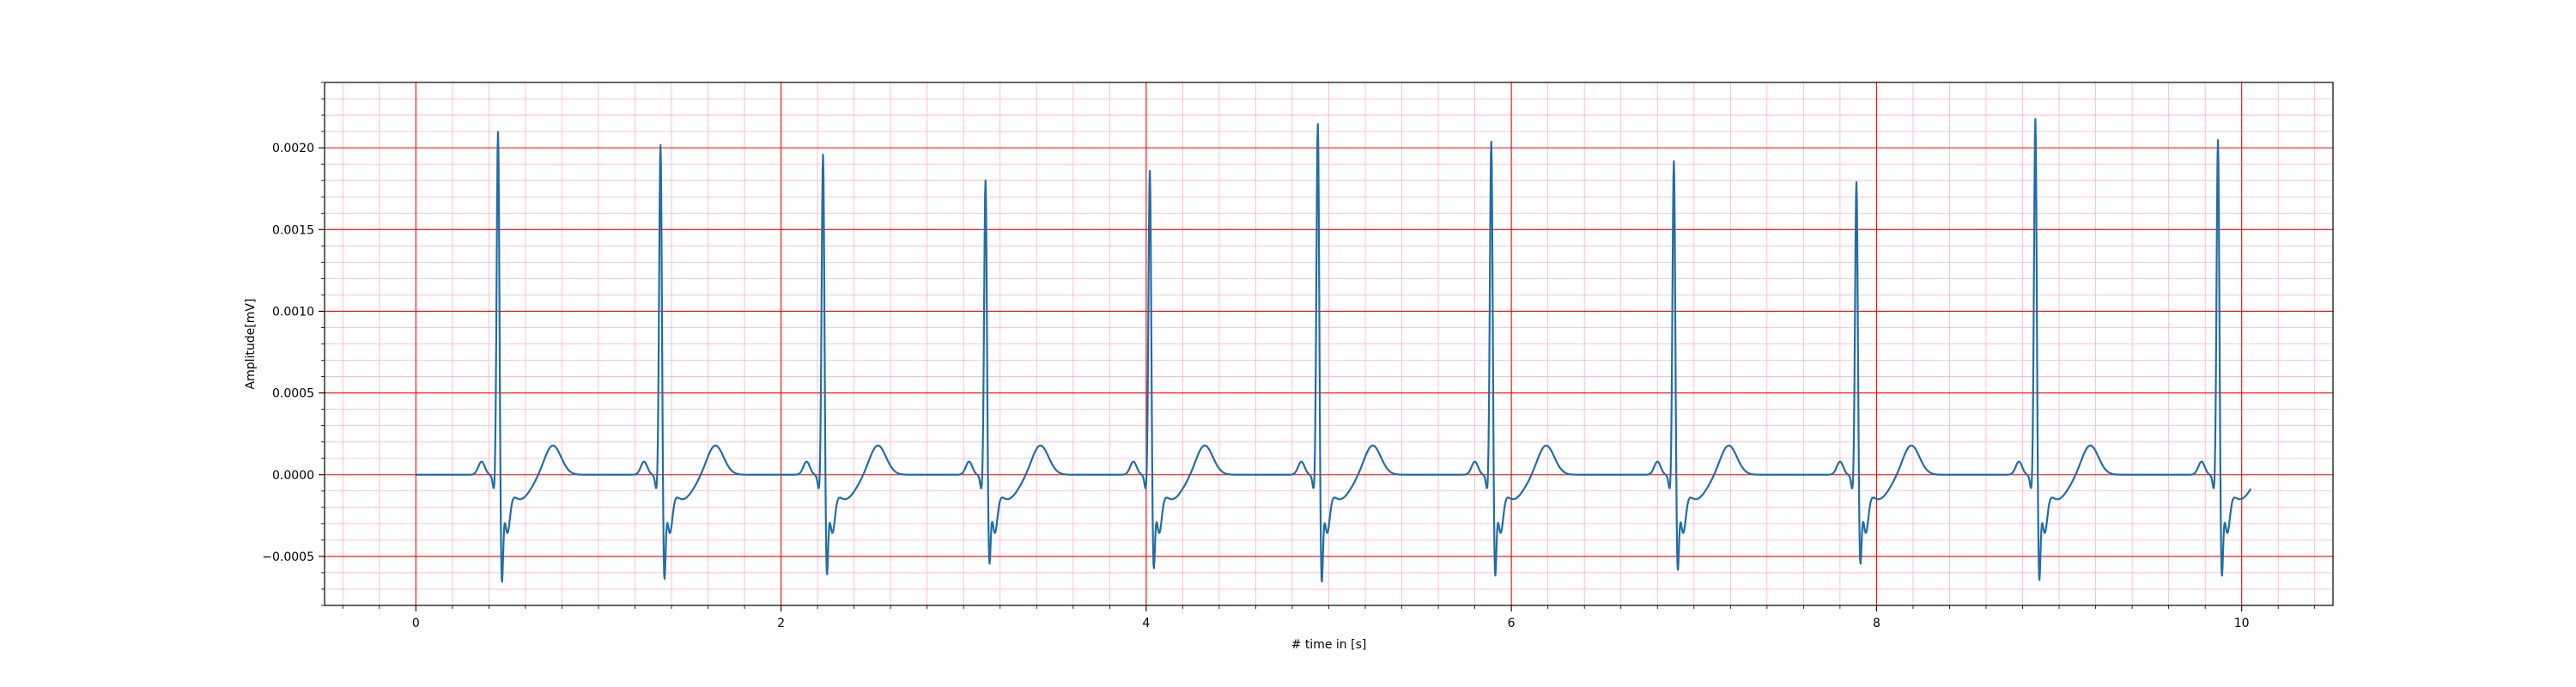 This screenshot has height=687, width=2576. Describe the element at coordinates (251, 344) in the screenshot. I see `y-axis-label: Amplitude[mV]` at that location.